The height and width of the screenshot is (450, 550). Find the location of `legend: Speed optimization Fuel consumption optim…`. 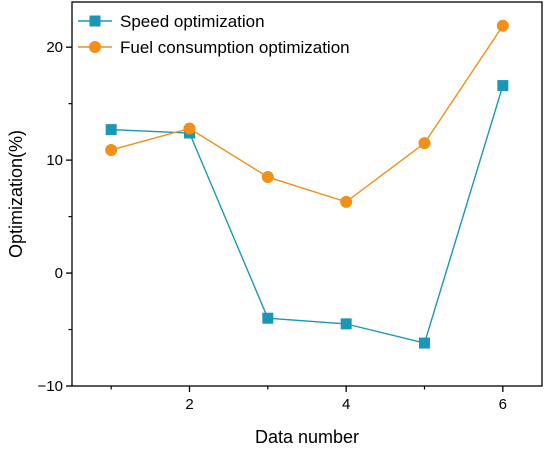

legend: Speed optimization Fuel consumption optim… is located at coordinates (214, 34).